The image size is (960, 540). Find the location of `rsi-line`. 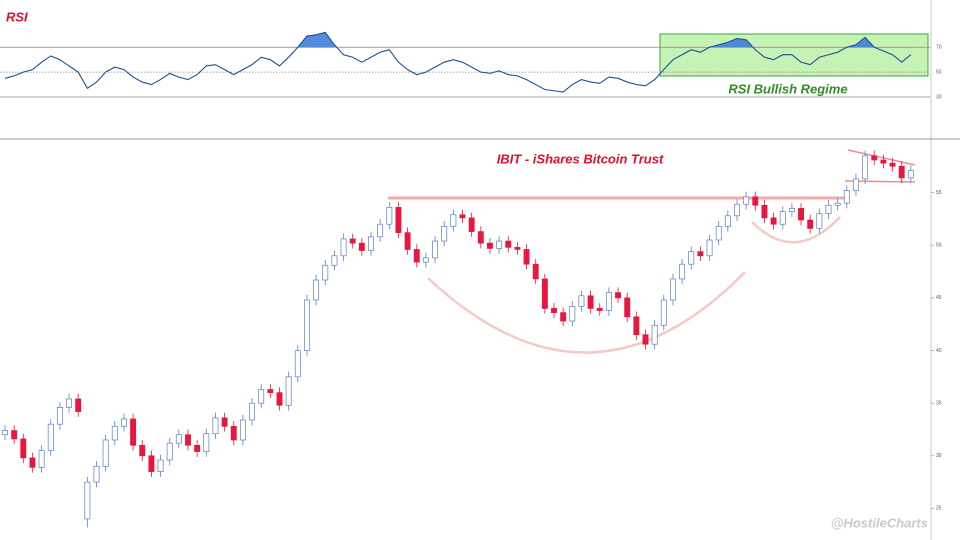

rsi-line is located at coordinates (458, 62).